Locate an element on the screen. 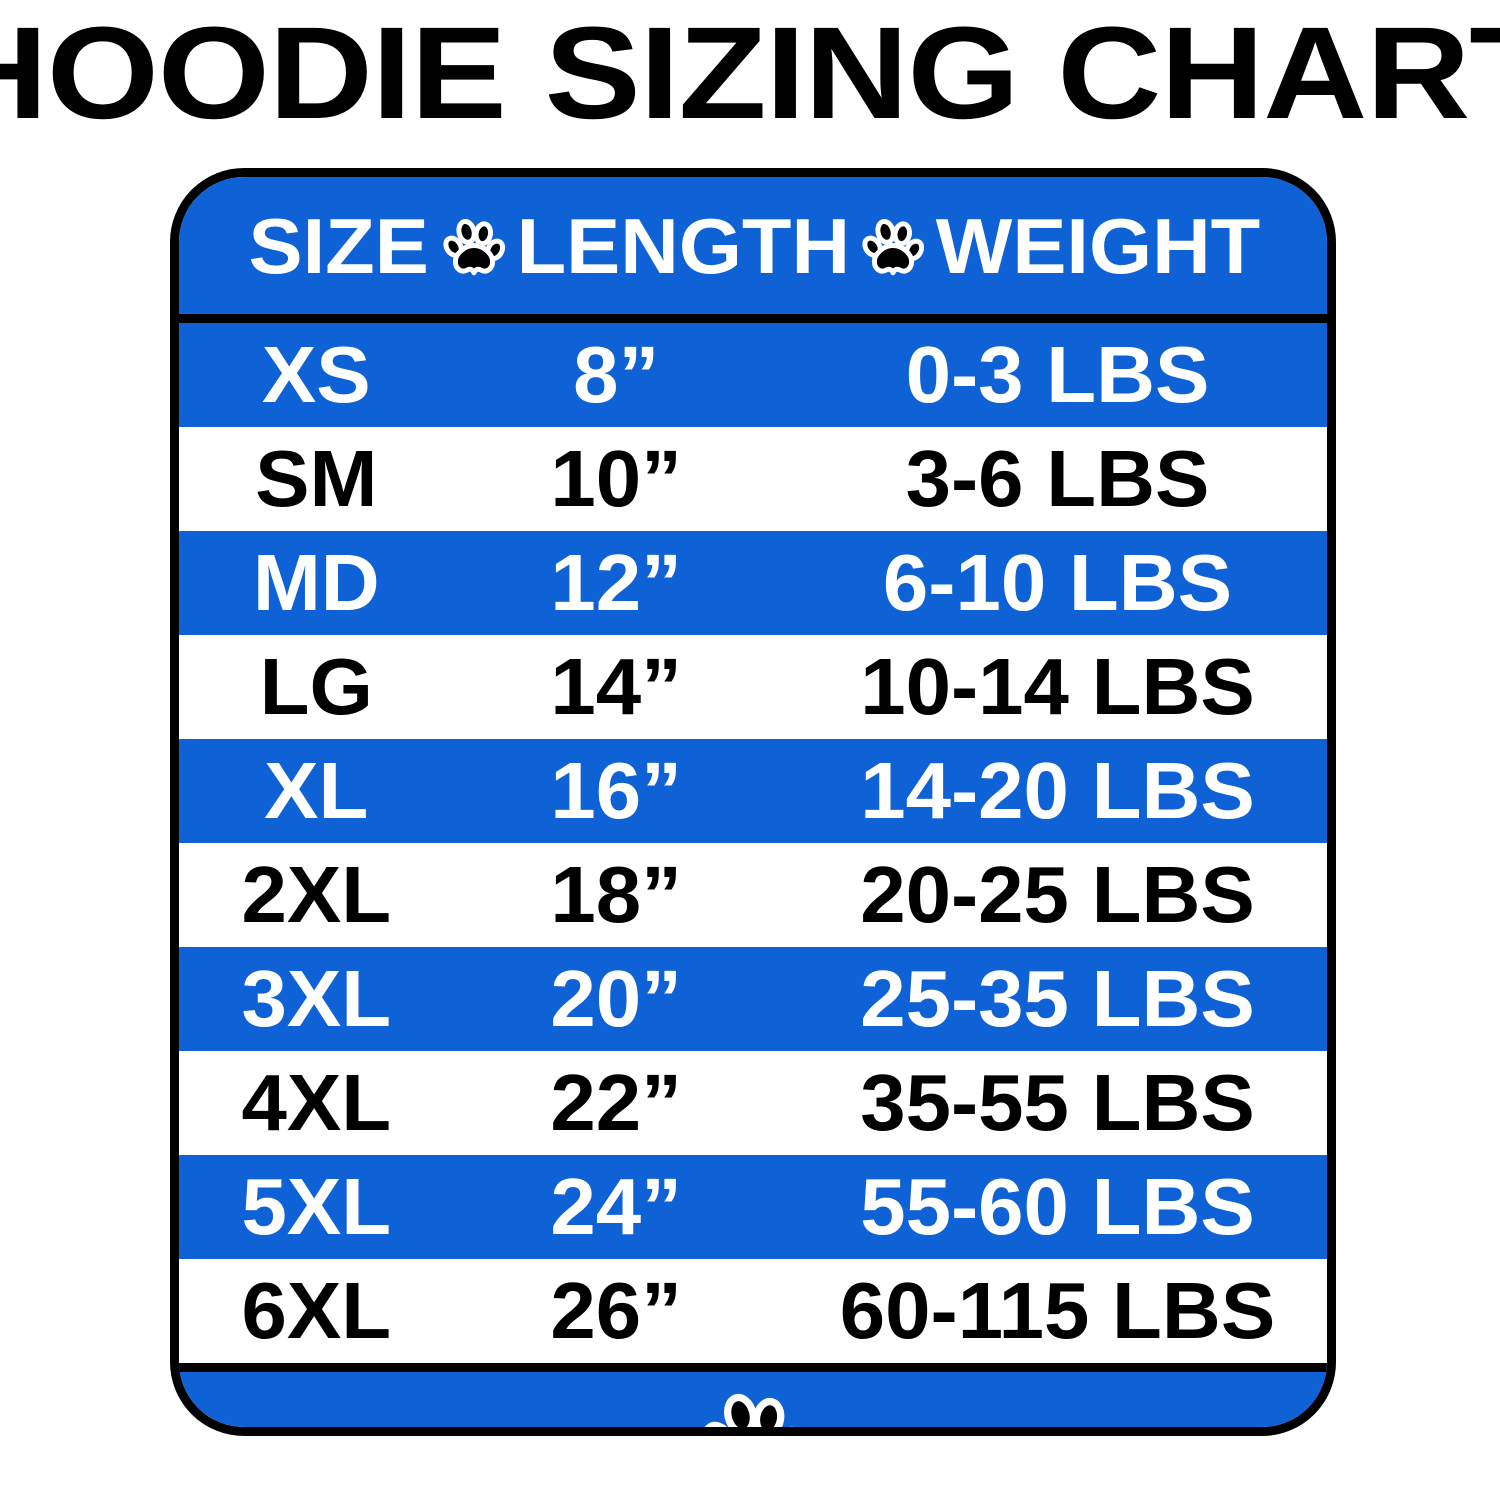 The width and height of the screenshot is (1500, 1500). table-row: XL 16” 14-20 LBS is located at coordinates (753, 791).